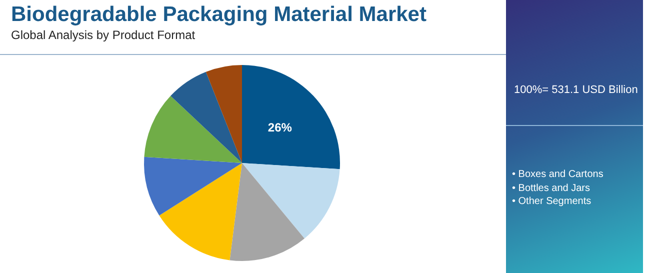 Image resolution: width=650 pixels, height=273 pixels. Describe the element at coordinates (218, 15) in the screenshot. I see `chart-title: Biodegradable Packaging Material Market` at that location.